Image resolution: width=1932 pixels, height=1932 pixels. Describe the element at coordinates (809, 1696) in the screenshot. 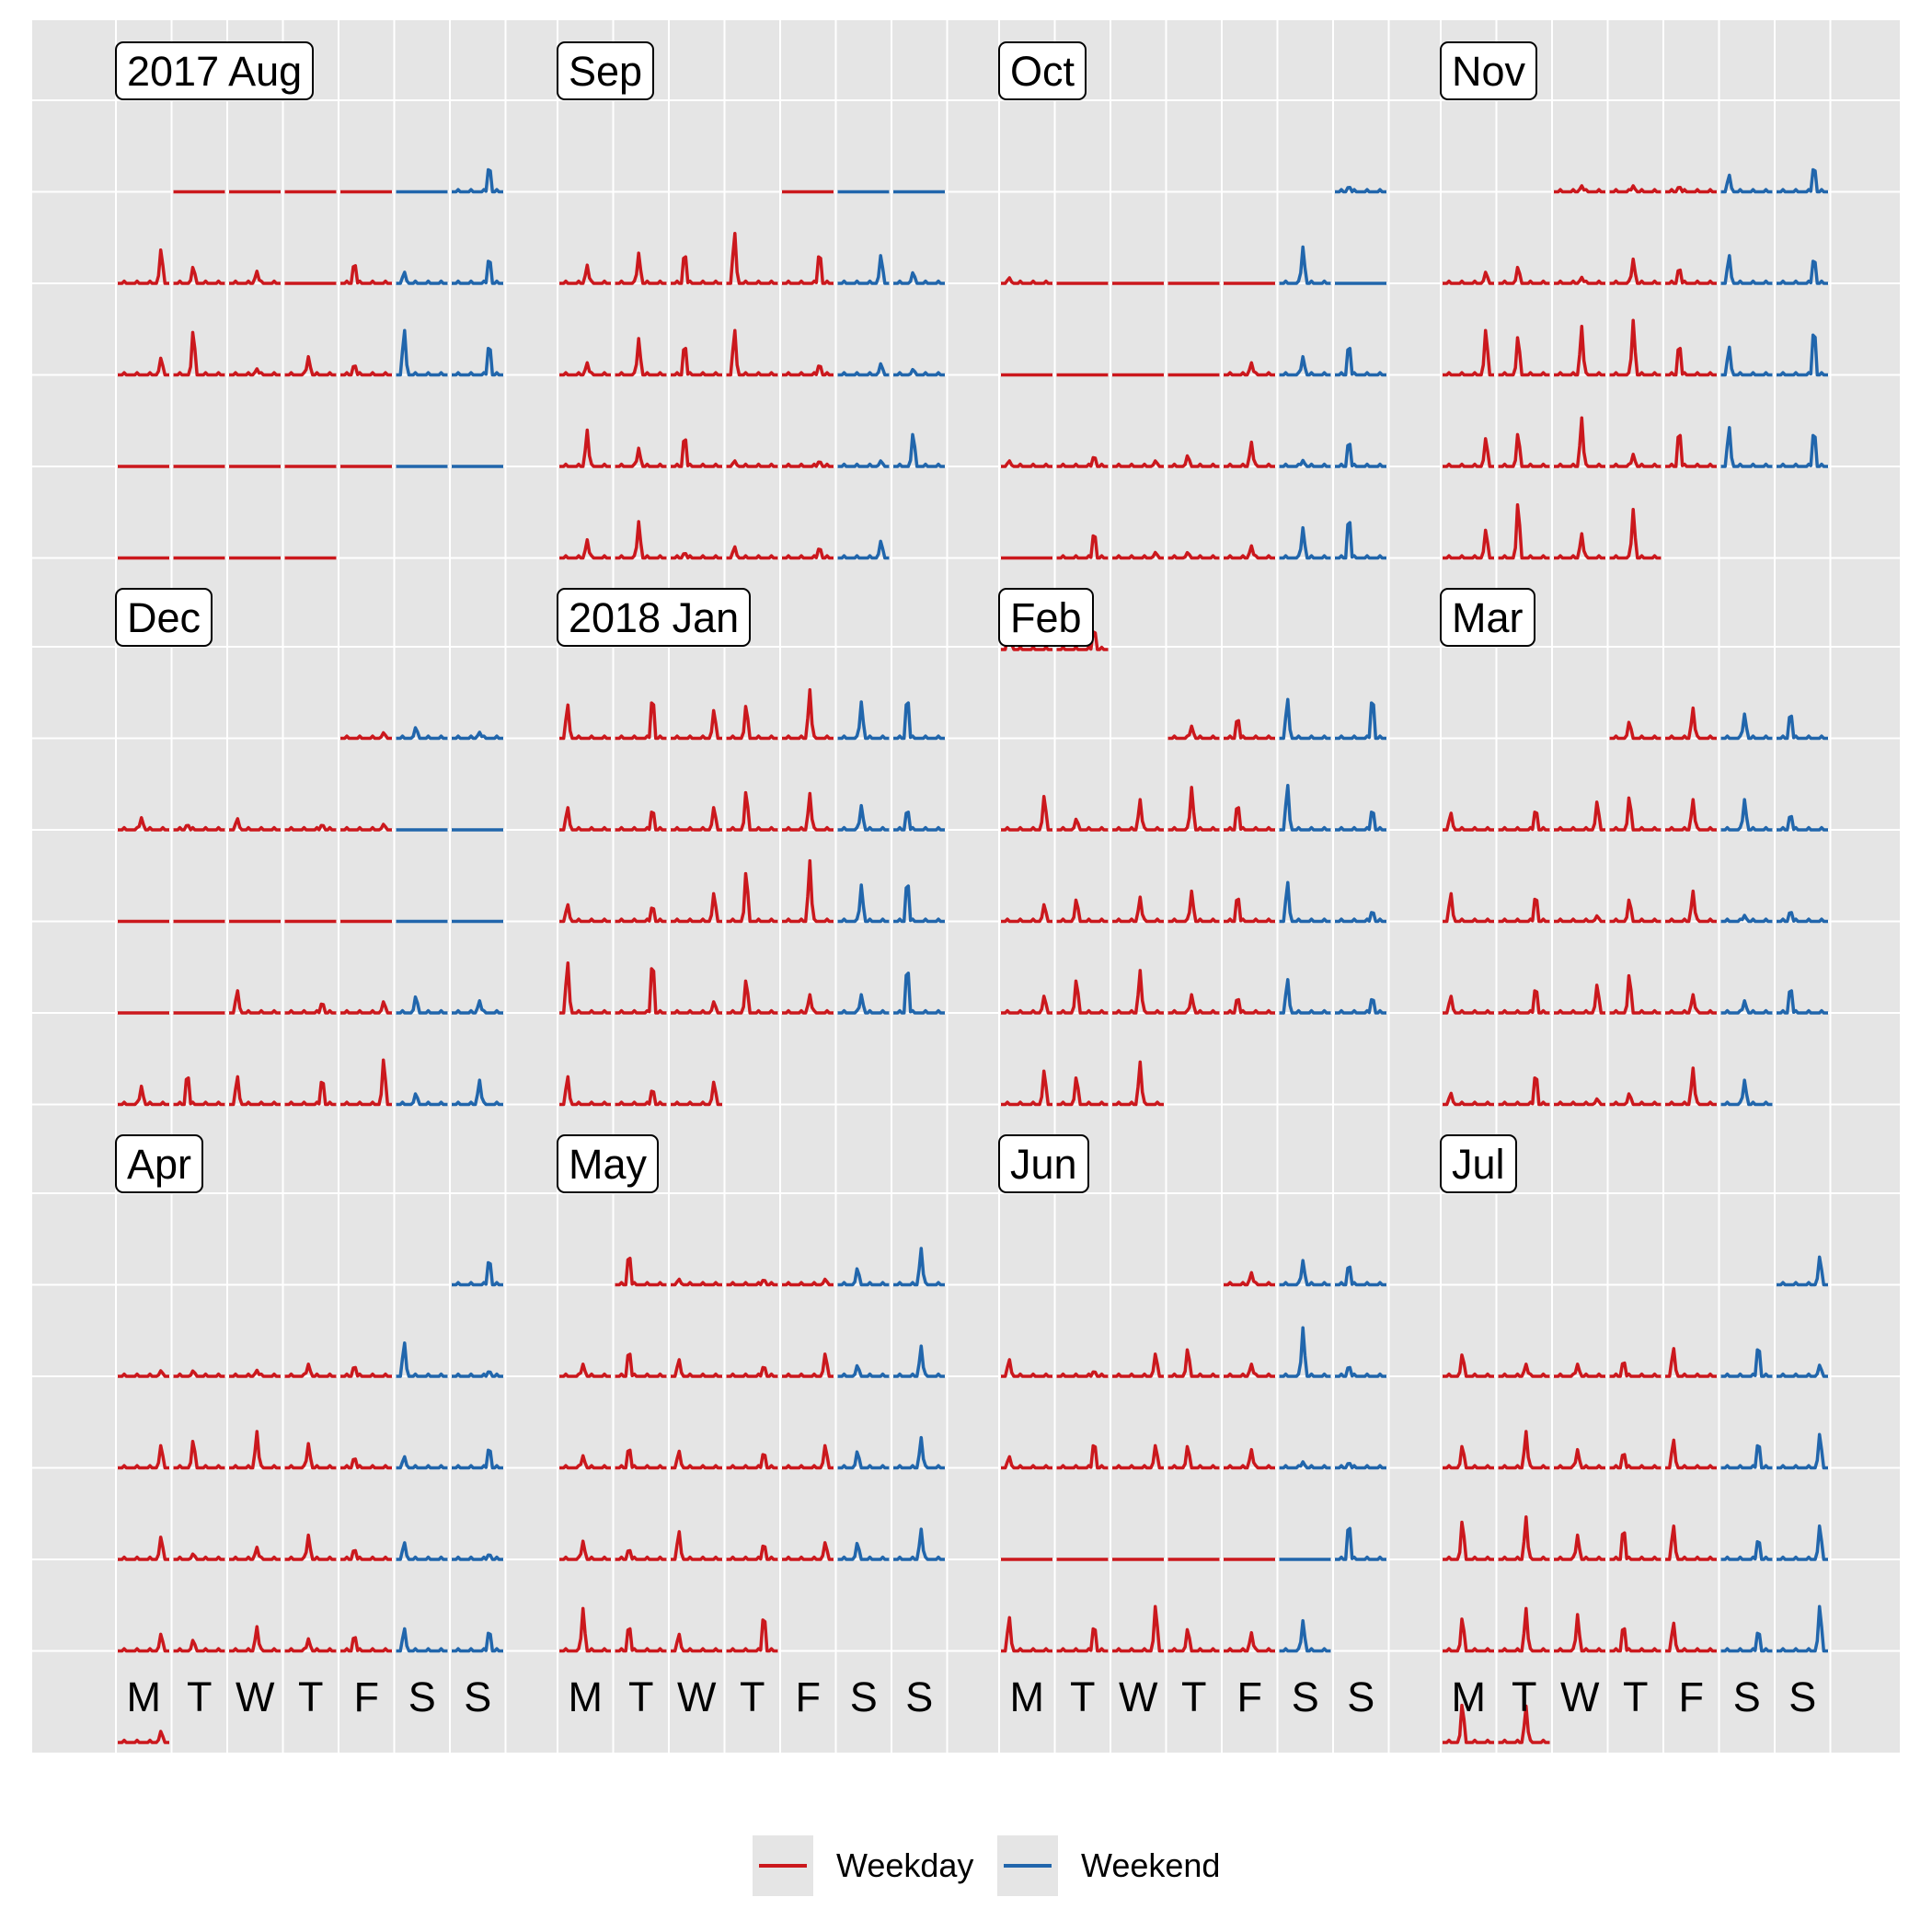

I see `day-axis-label: F` at that location.